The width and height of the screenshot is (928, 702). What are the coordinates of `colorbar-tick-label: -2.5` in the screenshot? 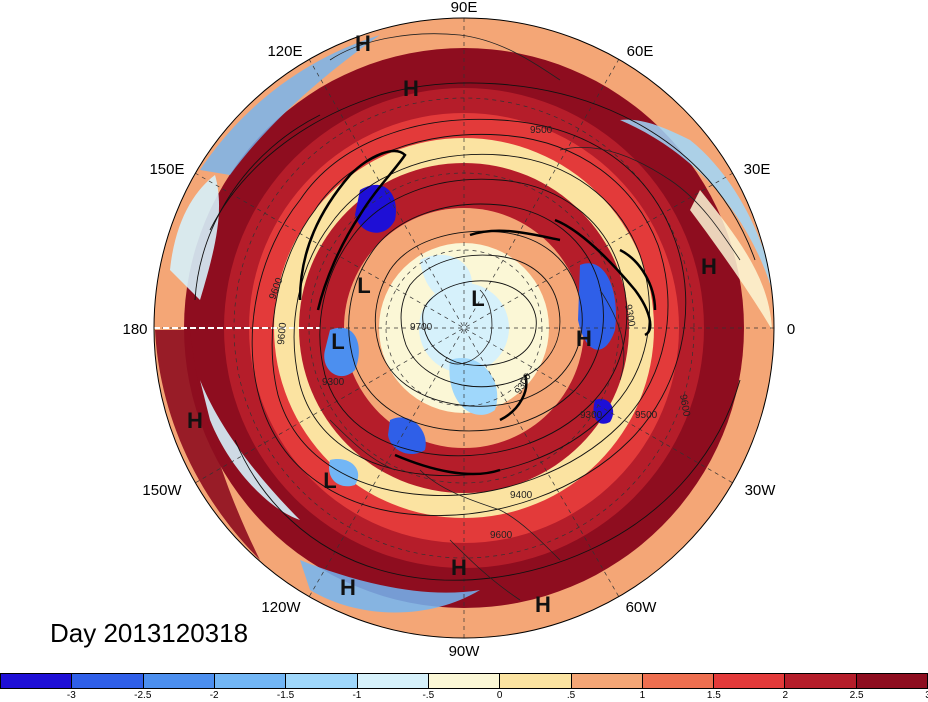 It's located at (143, 695).